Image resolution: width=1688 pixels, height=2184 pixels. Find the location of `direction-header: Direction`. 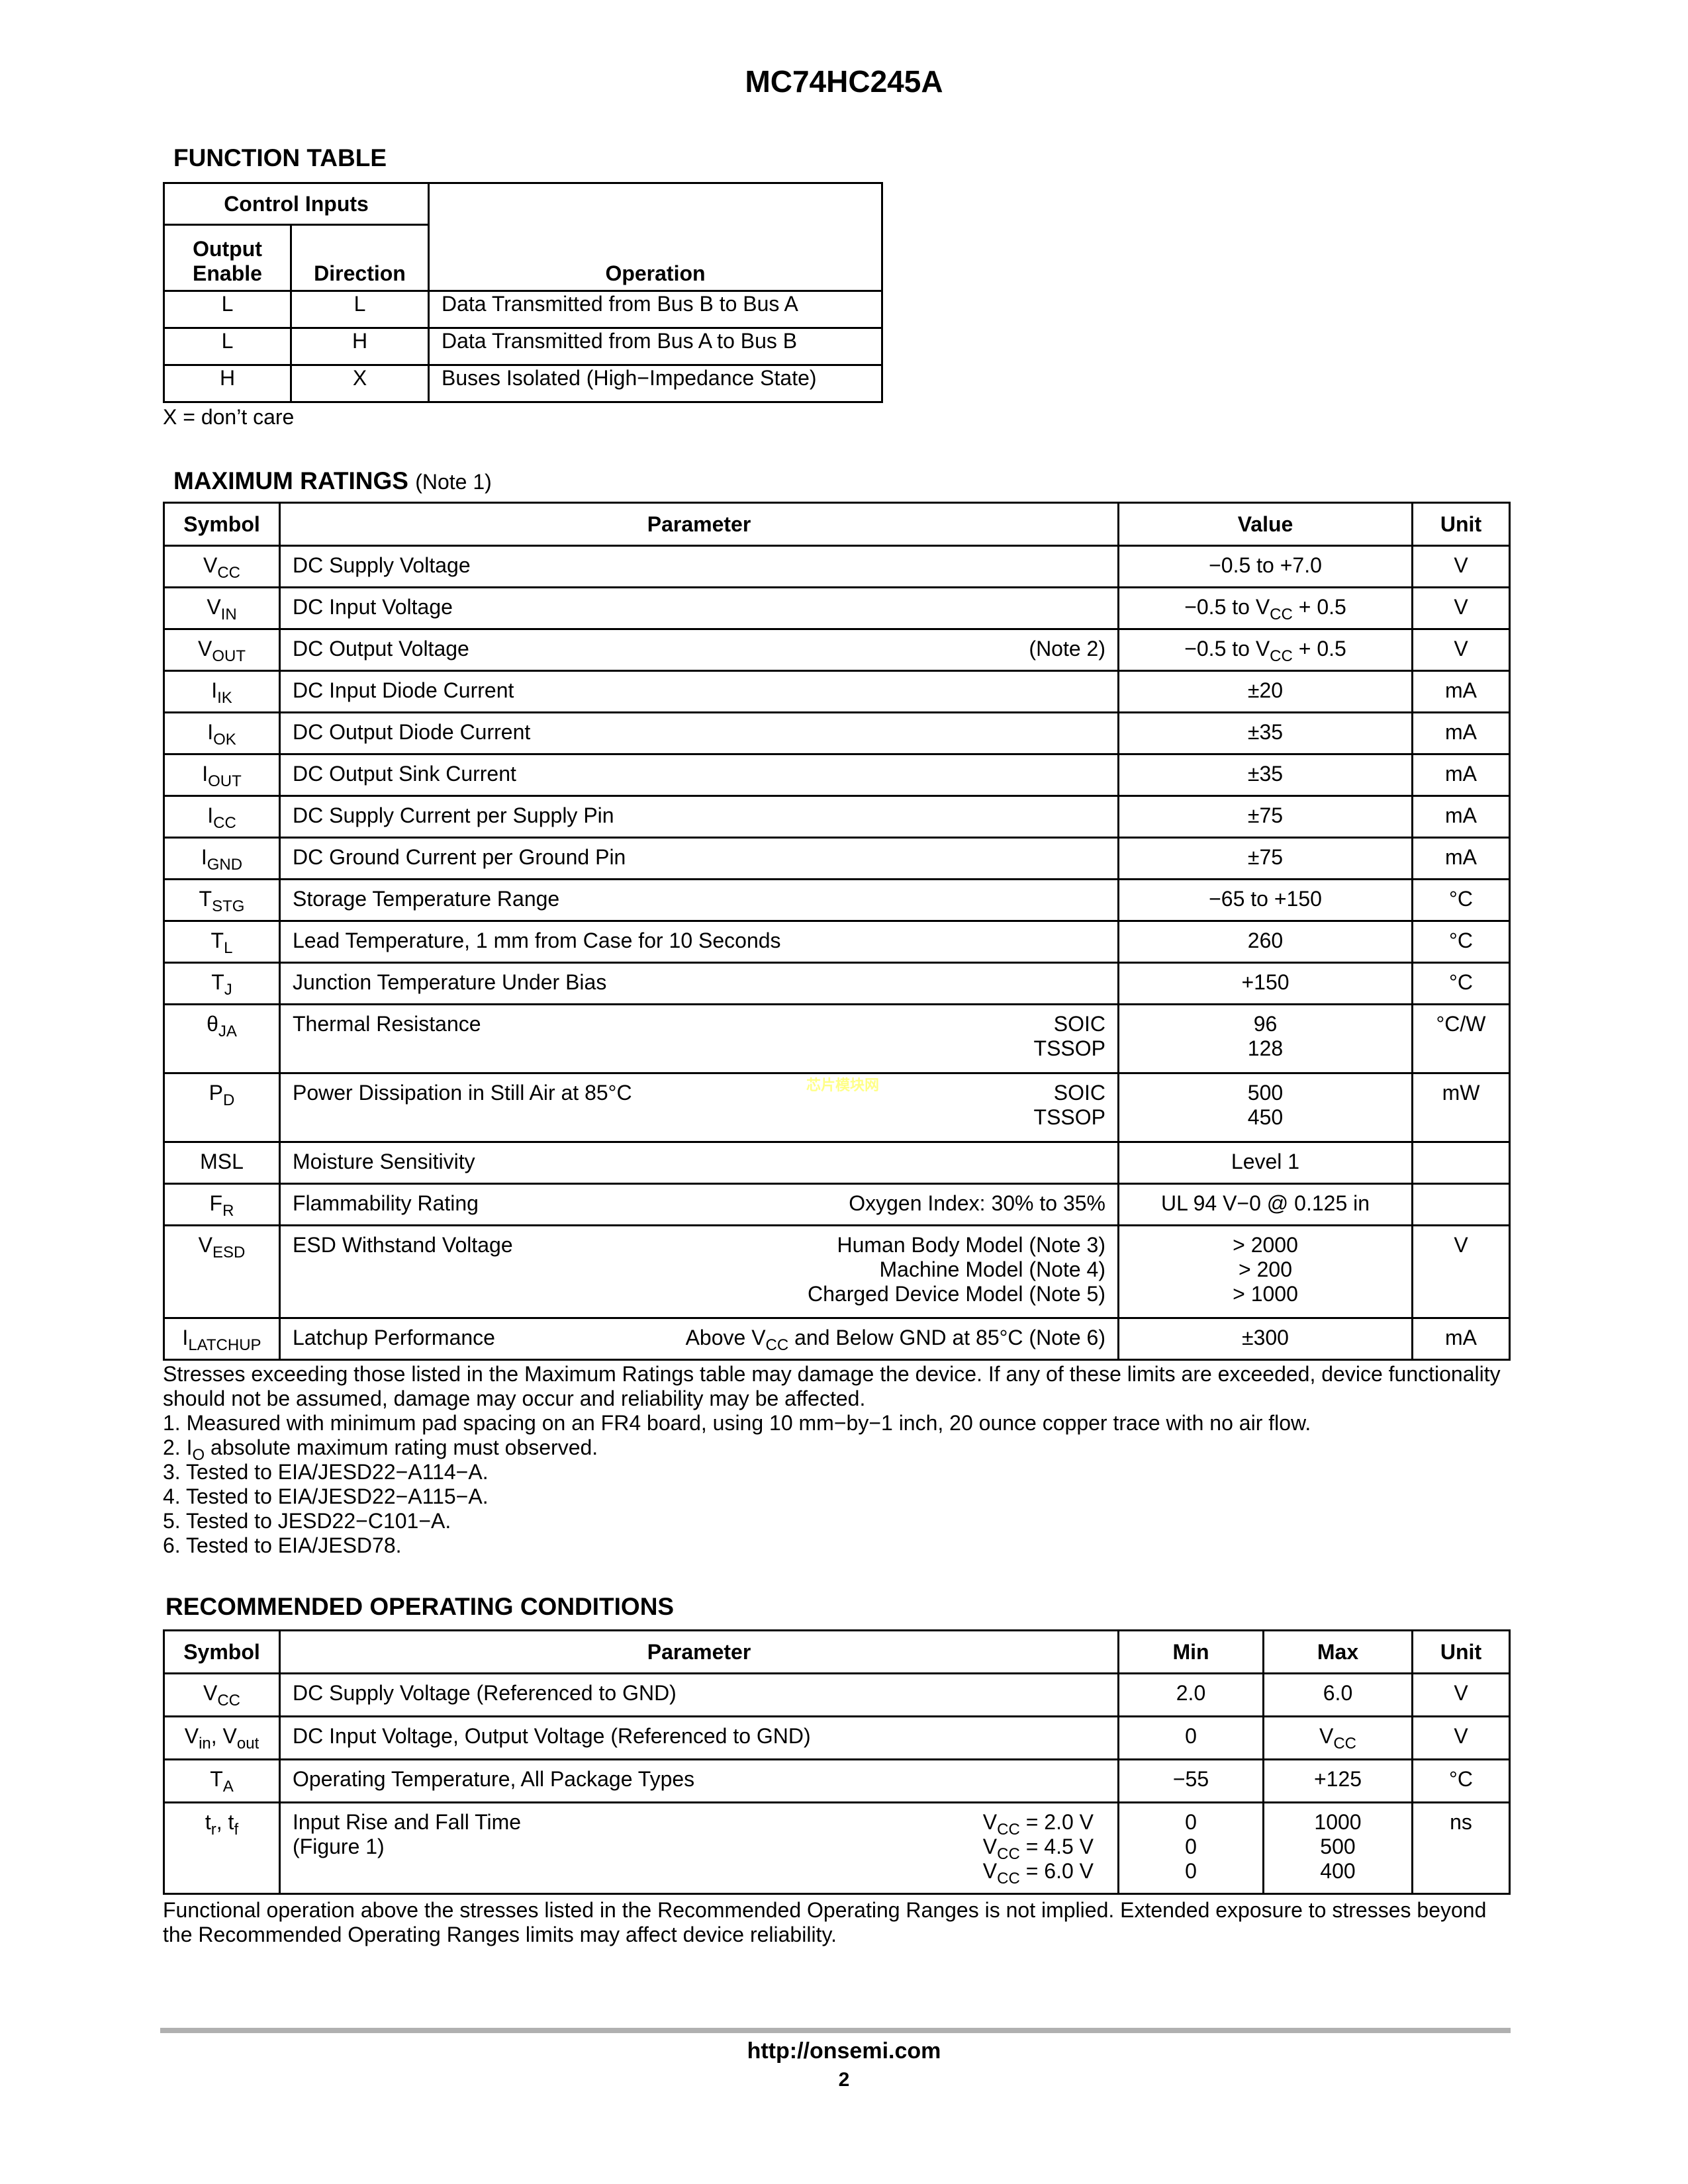

direction-header: Direction is located at coordinates (360, 258).